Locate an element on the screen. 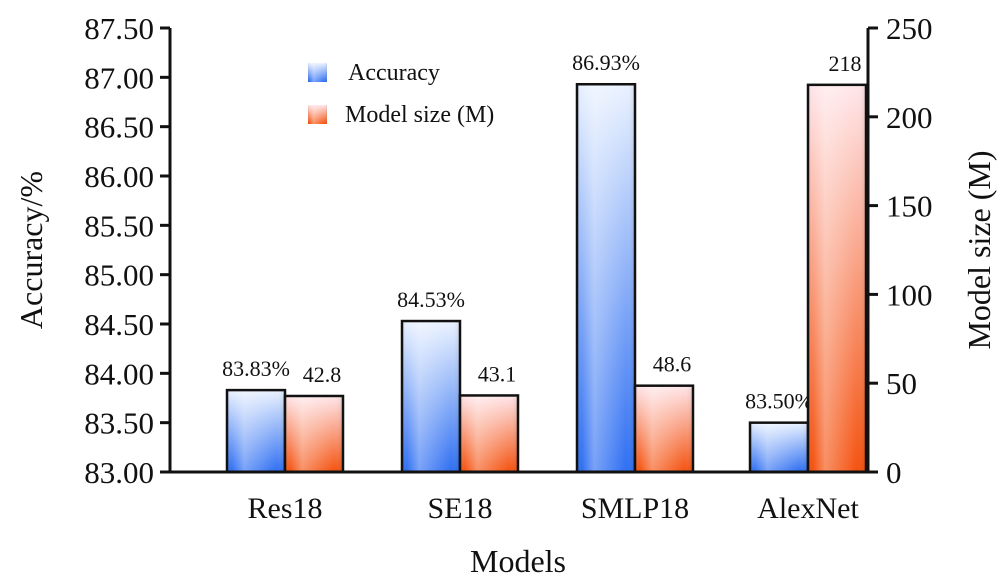 This screenshot has height=586, width=1000. x-axis-title: Models is located at coordinates (518, 561).